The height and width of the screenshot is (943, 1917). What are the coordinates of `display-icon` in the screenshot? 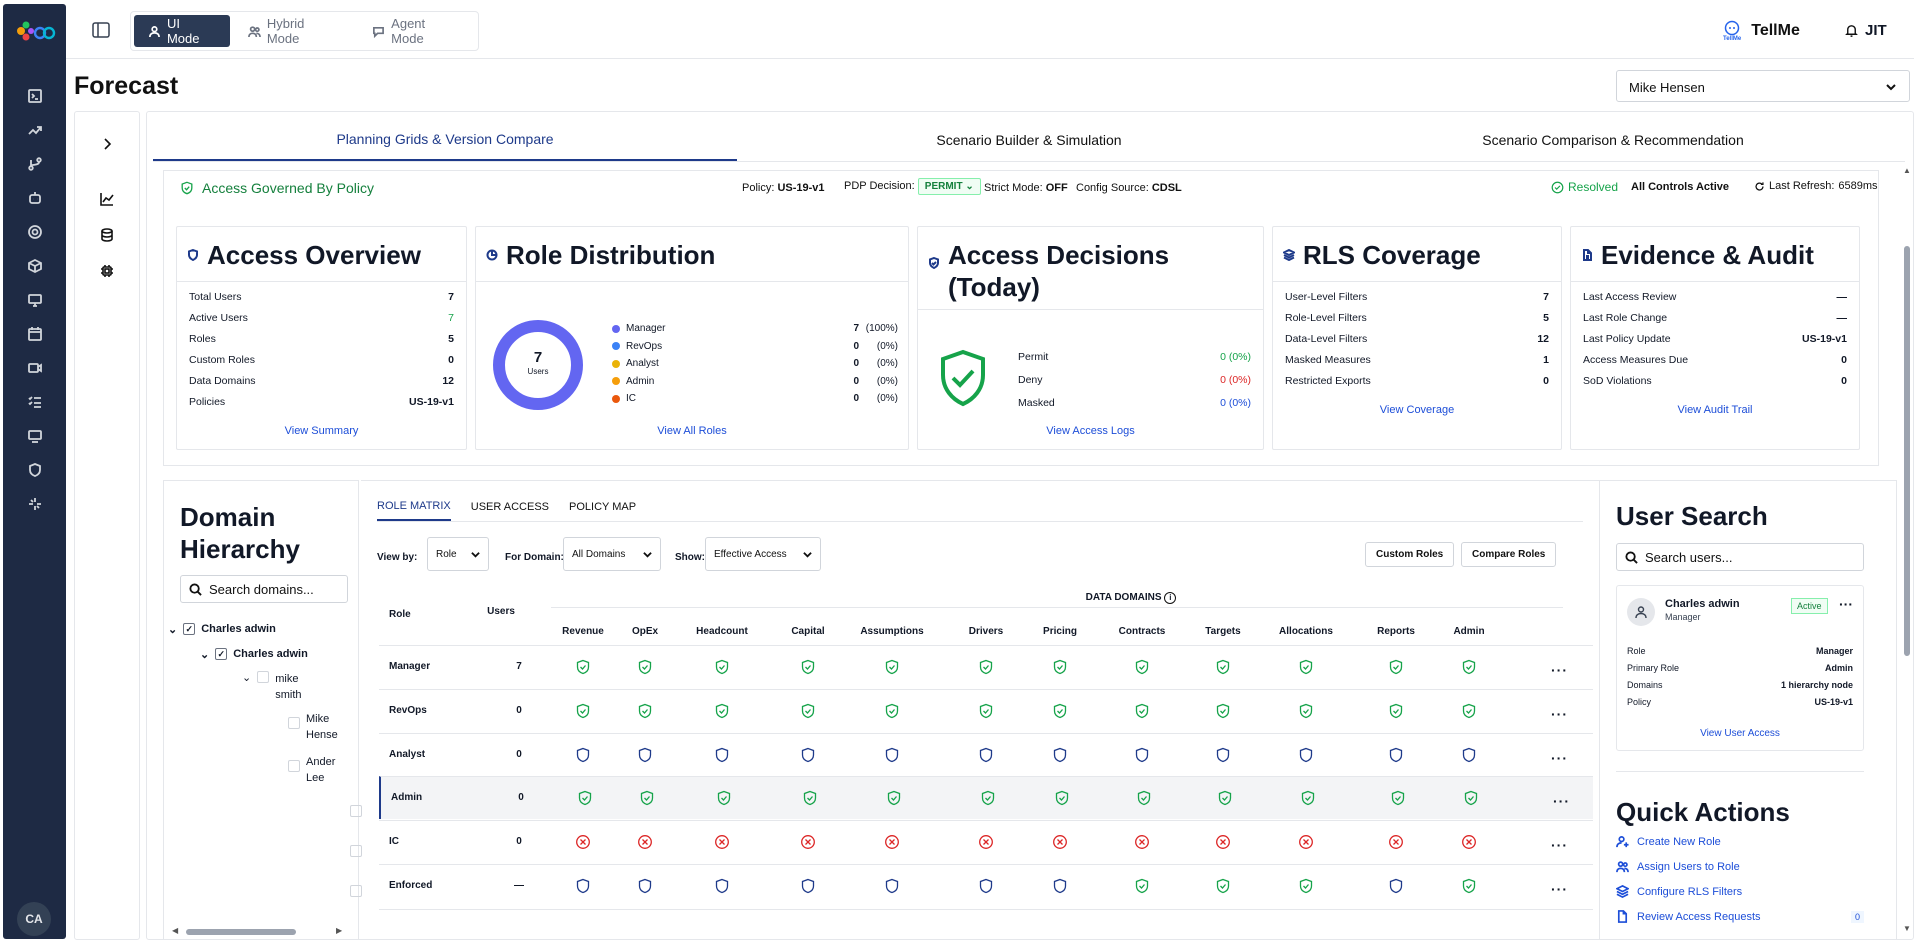 It's located at (35, 436).